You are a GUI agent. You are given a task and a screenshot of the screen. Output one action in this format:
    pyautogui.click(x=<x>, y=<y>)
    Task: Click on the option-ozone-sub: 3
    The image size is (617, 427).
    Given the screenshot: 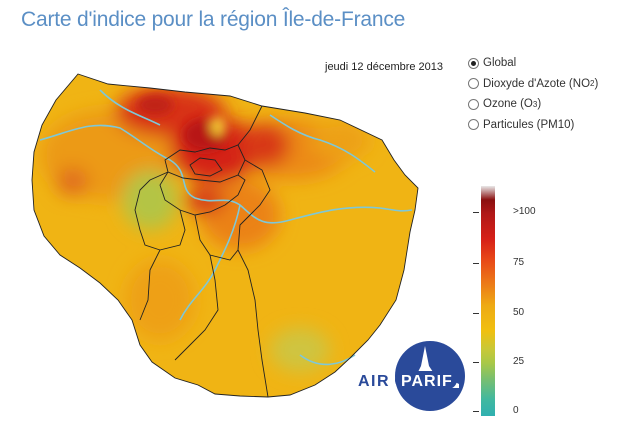 What is the action you would take?
    pyautogui.click(x=535, y=104)
    